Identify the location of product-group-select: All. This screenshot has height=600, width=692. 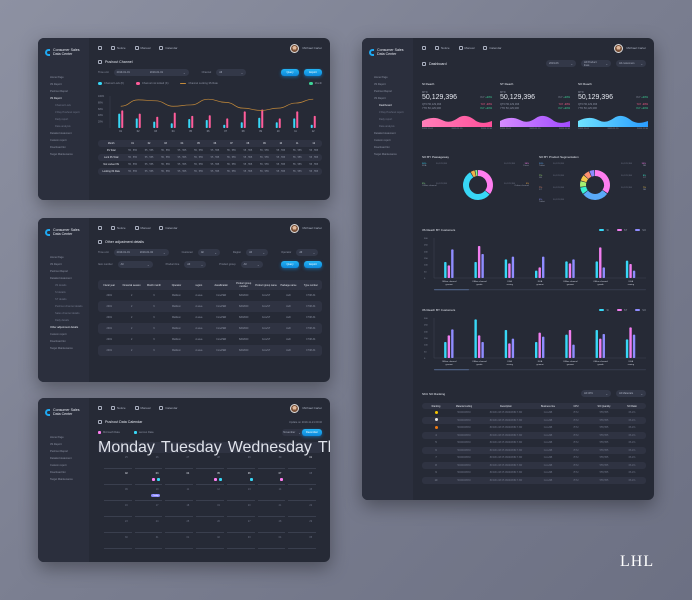
(251, 264).